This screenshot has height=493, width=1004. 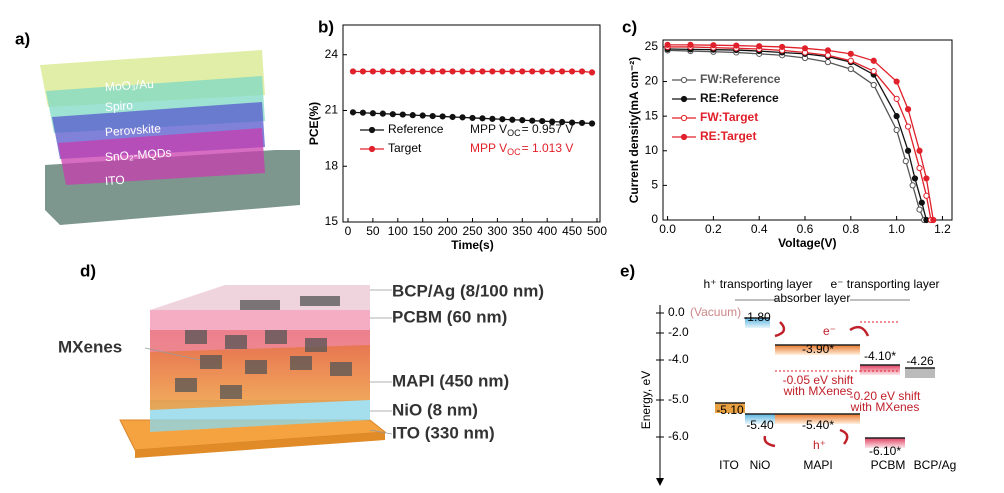 I want to click on material-label: ITO, so click(x=729, y=465).